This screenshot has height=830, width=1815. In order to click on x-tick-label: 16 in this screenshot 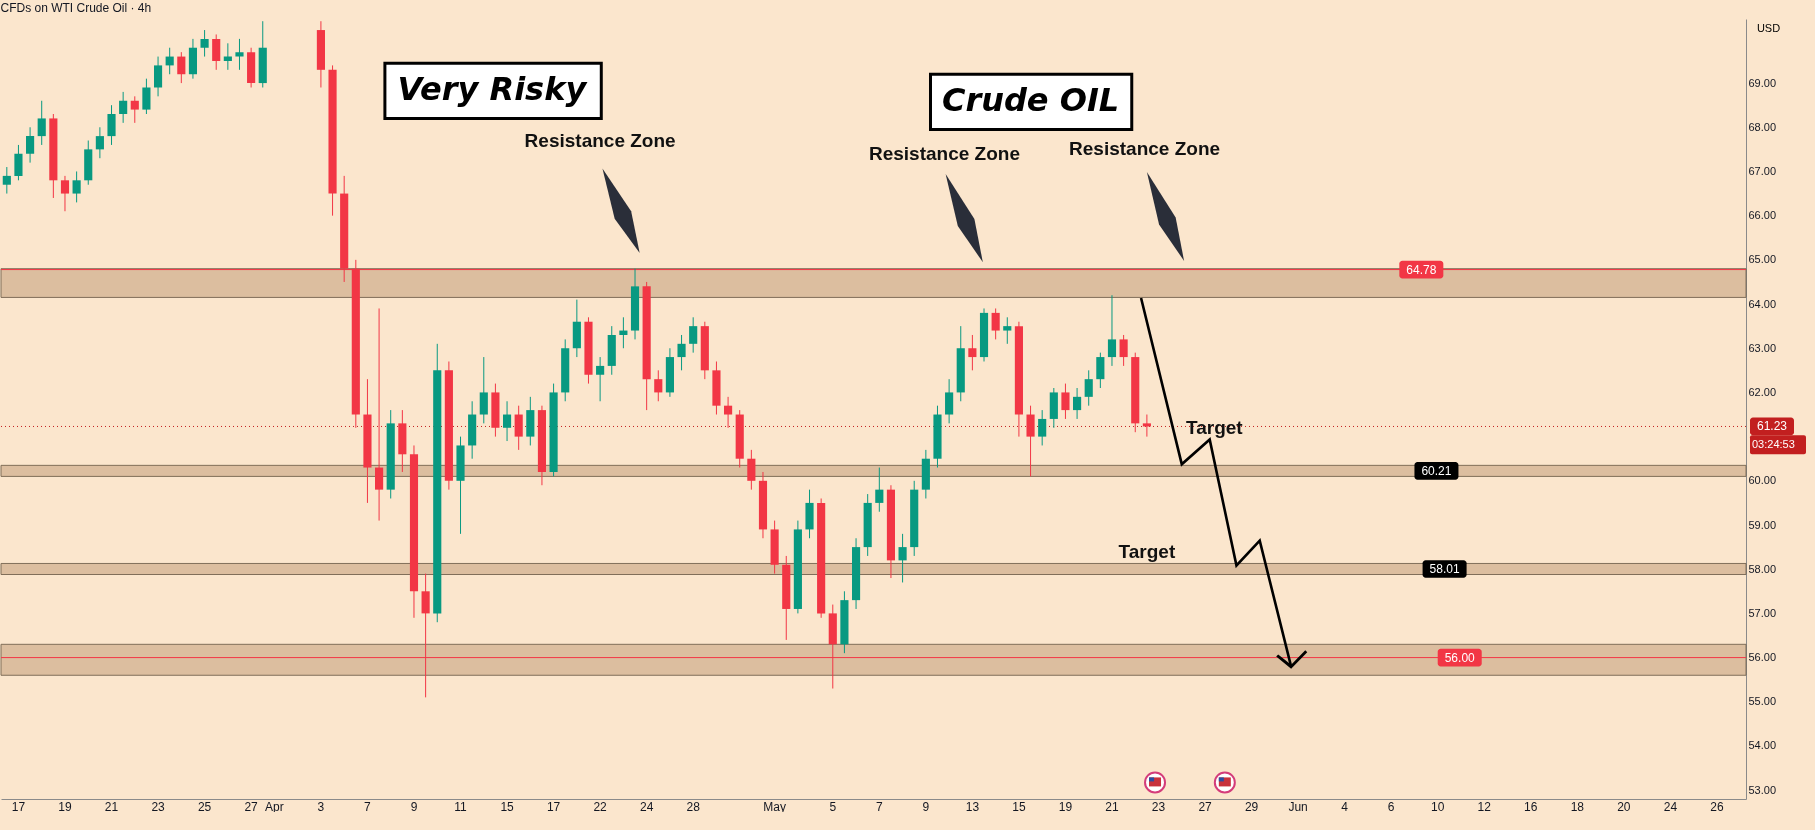, I will do `click(1531, 806)`.